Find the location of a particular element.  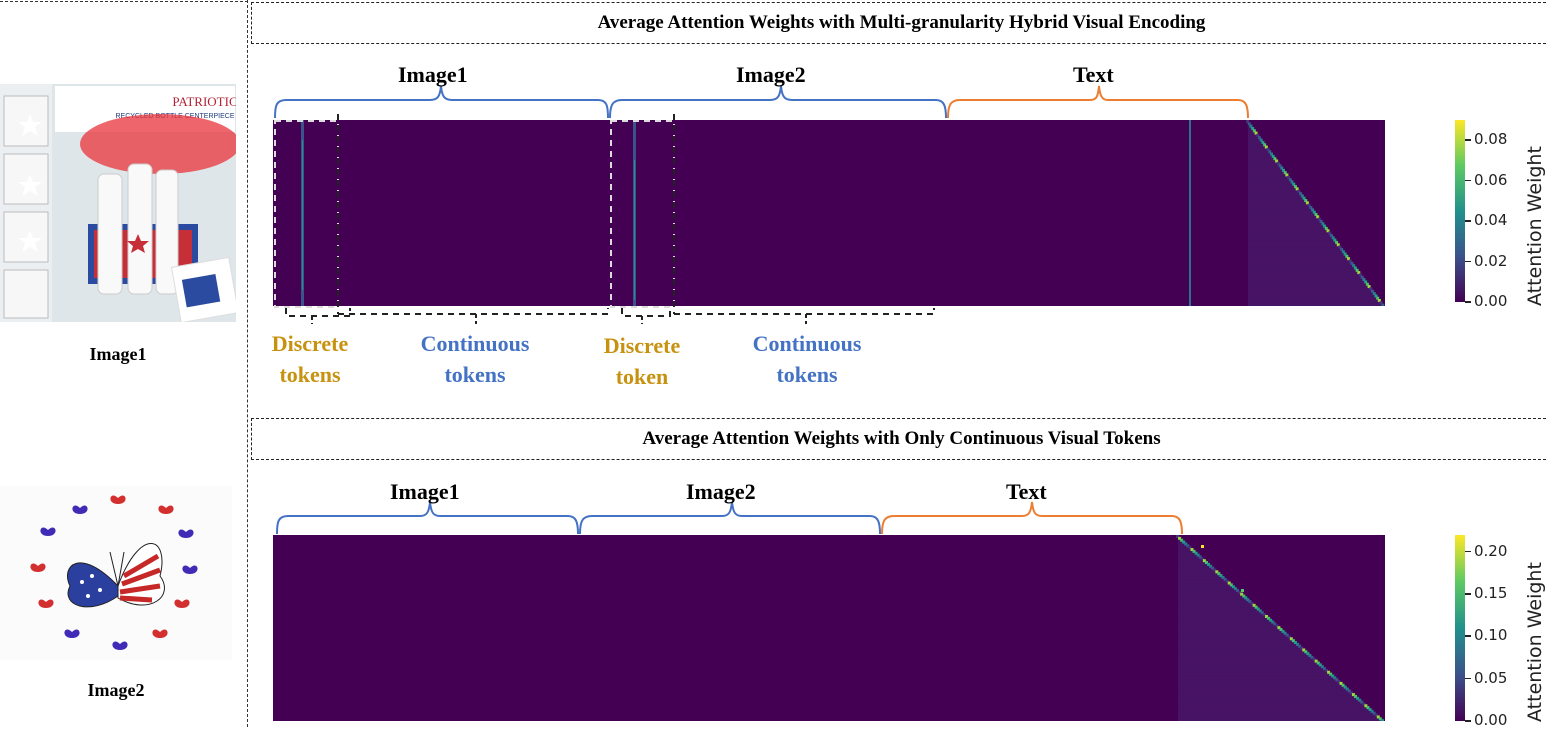

colorbar-tick-label: 0.15 is located at coordinates (1491, 593).